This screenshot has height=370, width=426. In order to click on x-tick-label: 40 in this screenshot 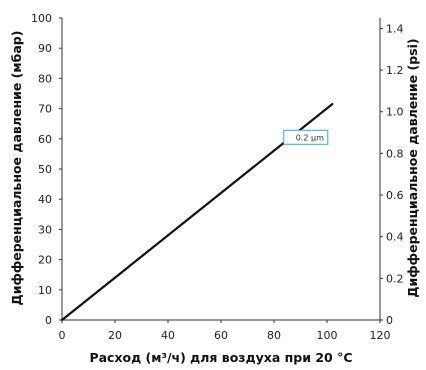, I will do `click(168, 335)`.